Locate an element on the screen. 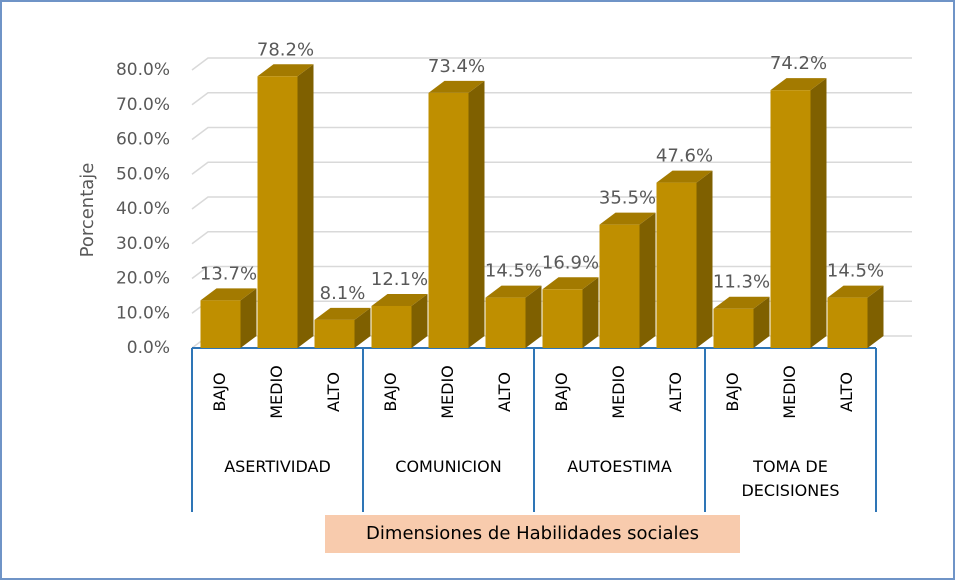 The height and width of the screenshot is (580, 955). group-label: AUTOESTIMA is located at coordinates (619, 466).